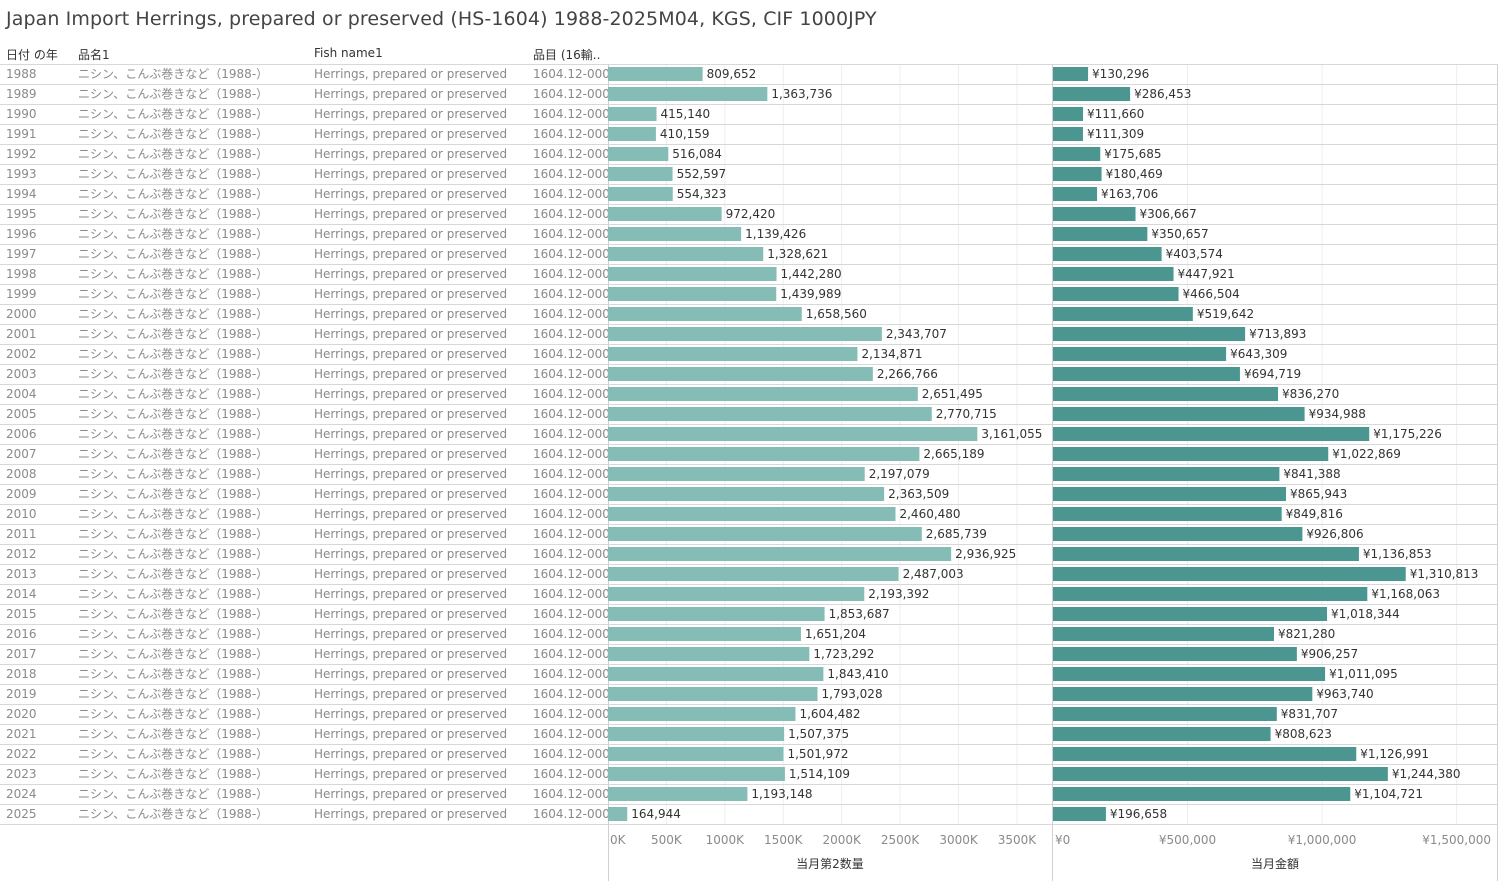  What do you see at coordinates (843, 654) in the screenshot?
I see `bar-label: 1,723,292` at bounding box center [843, 654].